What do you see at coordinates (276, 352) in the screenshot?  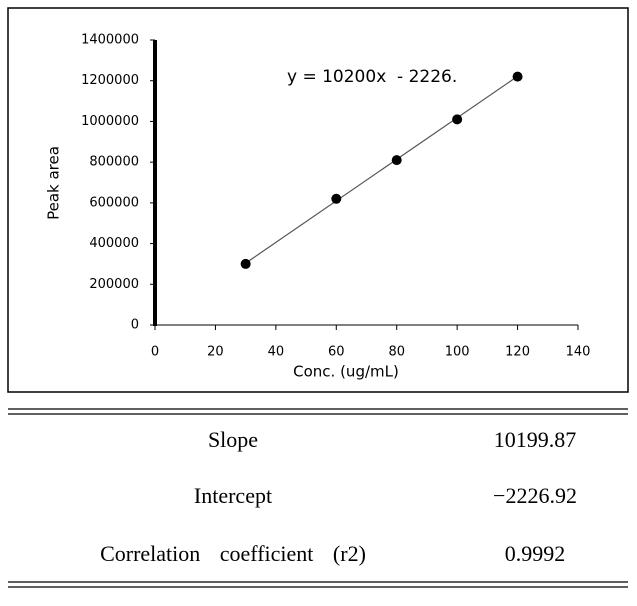 I see `x-tick-label: 40` at bounding box center [276, 352].